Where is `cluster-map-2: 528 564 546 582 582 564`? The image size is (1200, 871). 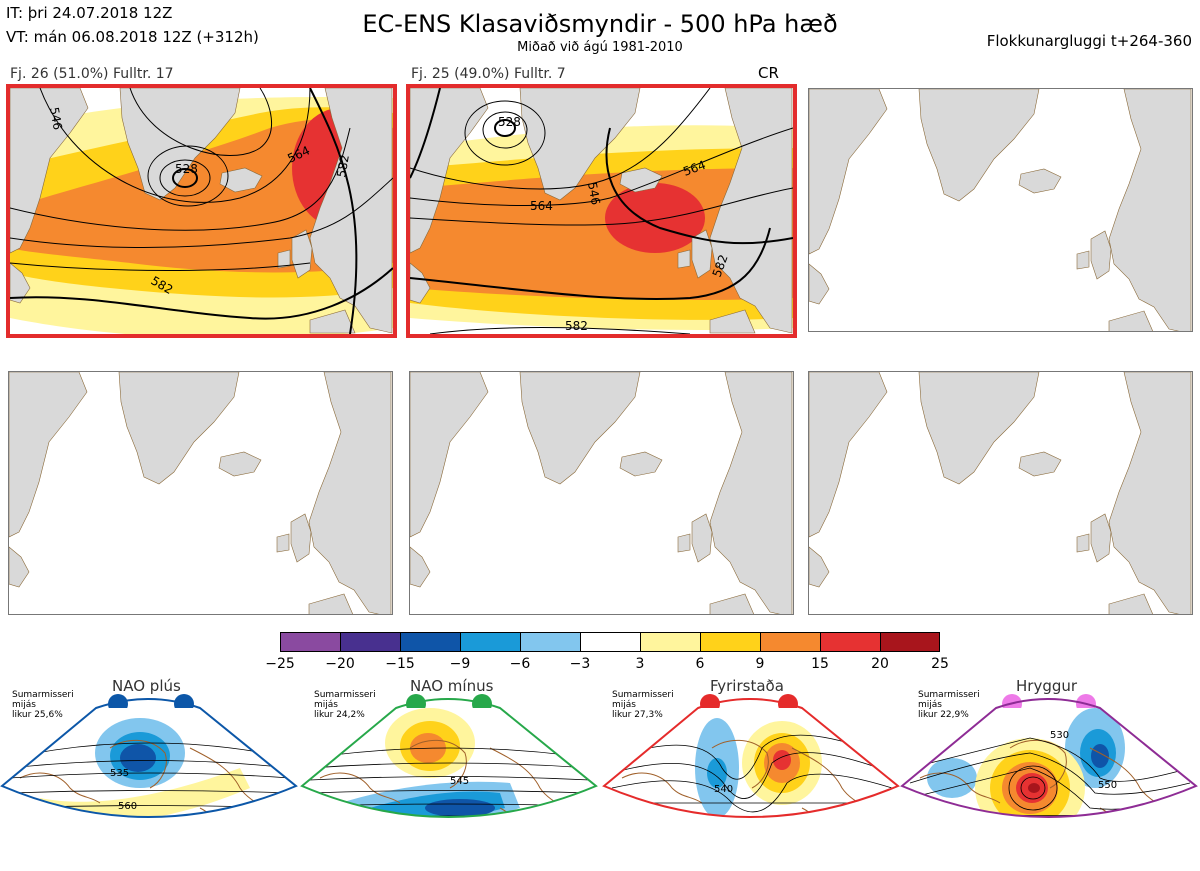 cluster-map-2: 528 564 546 582 582 564 is located at coordinates (601, 211).